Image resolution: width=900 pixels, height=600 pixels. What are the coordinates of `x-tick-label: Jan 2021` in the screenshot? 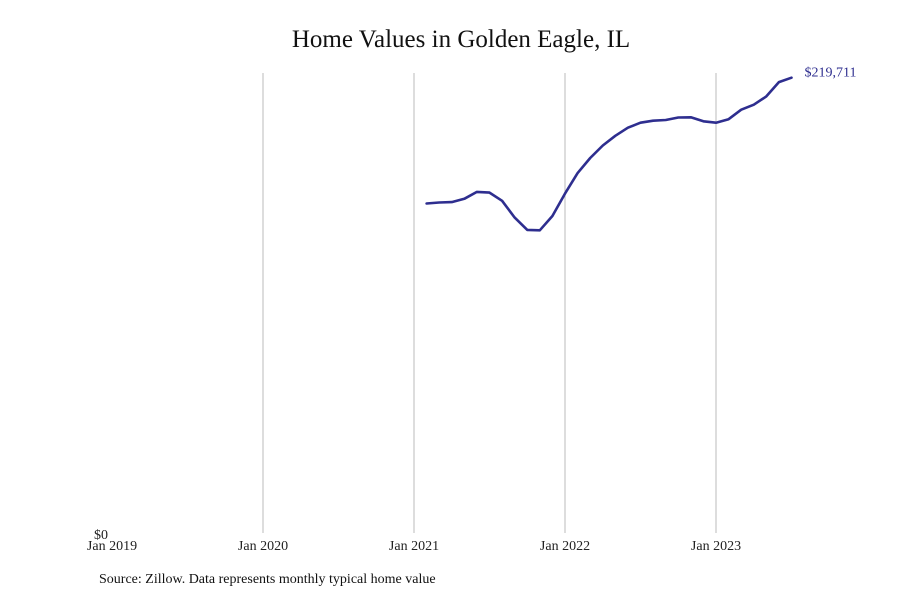 It's located at (414, 546).